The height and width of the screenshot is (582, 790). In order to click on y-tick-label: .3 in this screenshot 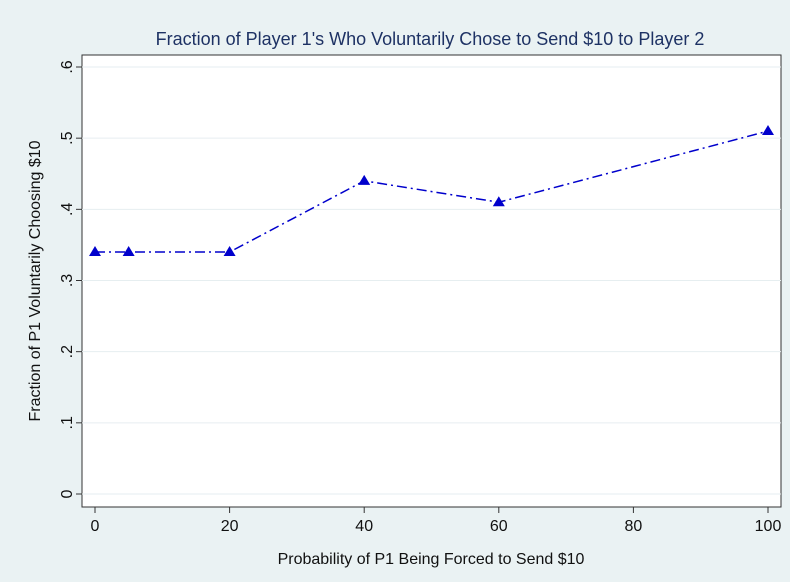, I will do `click(67, 280)`.